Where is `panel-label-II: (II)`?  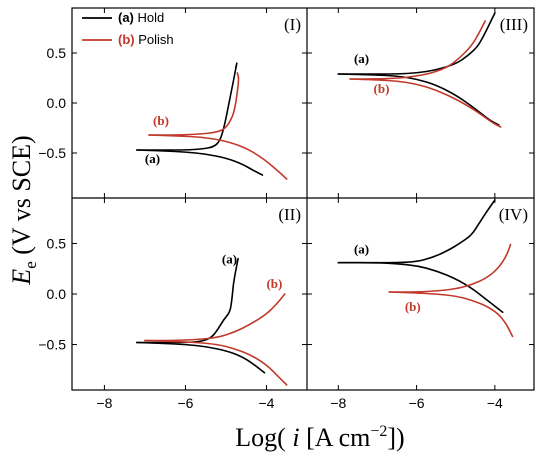 panel-label-II: (II) is located at coordinates (289, 214).